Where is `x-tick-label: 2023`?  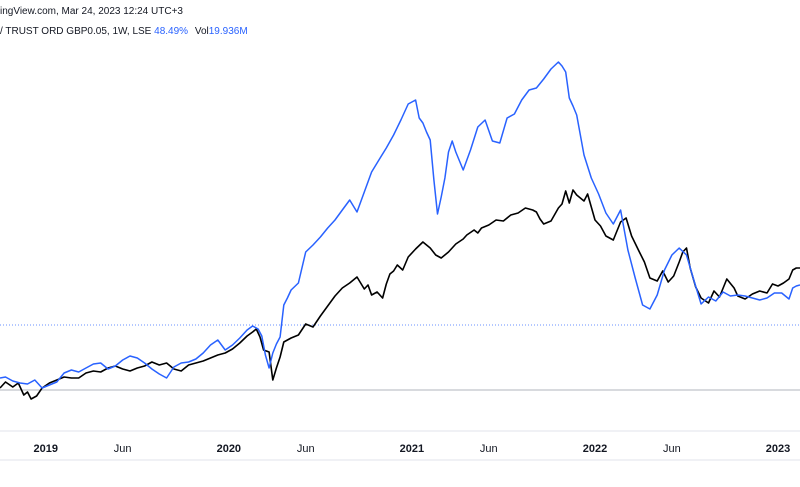
x-tick-label: 2023 is located at coordinates (778, 449).